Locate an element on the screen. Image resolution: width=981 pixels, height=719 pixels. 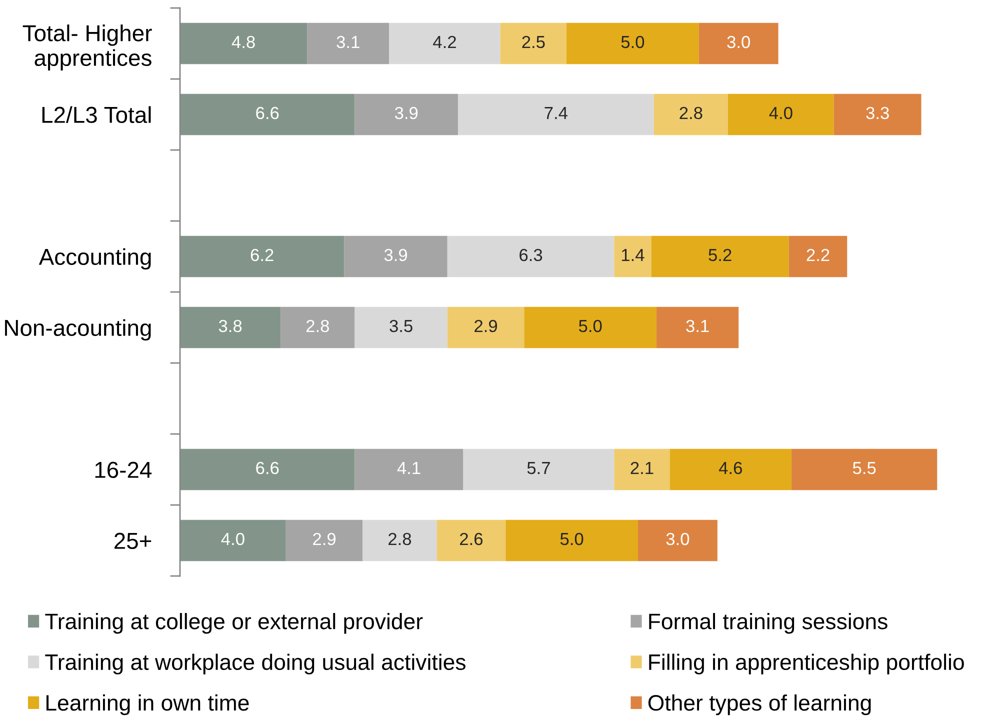
data-label: 4.2 is located at coordinates (444, 42).